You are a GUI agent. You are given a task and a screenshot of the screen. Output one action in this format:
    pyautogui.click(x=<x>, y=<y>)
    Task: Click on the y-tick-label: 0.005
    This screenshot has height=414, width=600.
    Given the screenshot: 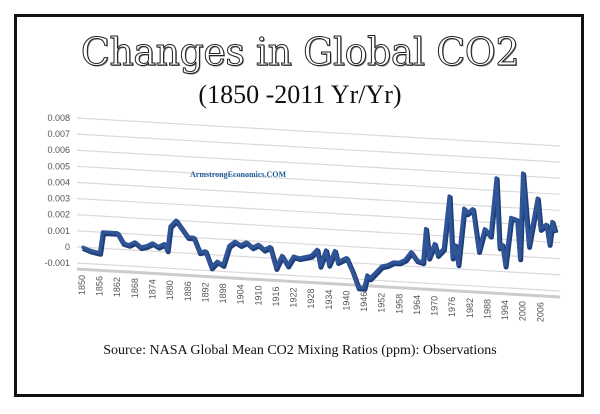 What is the action you would take?
    pyautogui.click(x=58, y=166)
    